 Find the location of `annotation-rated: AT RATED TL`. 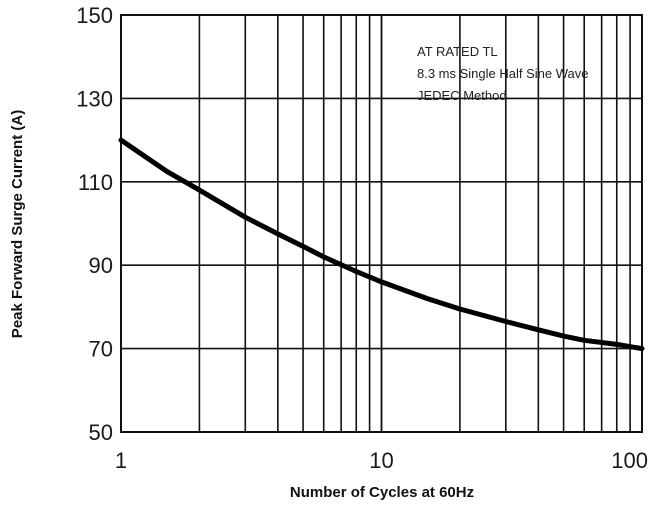

annotation-rated: AT RATED TL is located at coordinates (457, 51).